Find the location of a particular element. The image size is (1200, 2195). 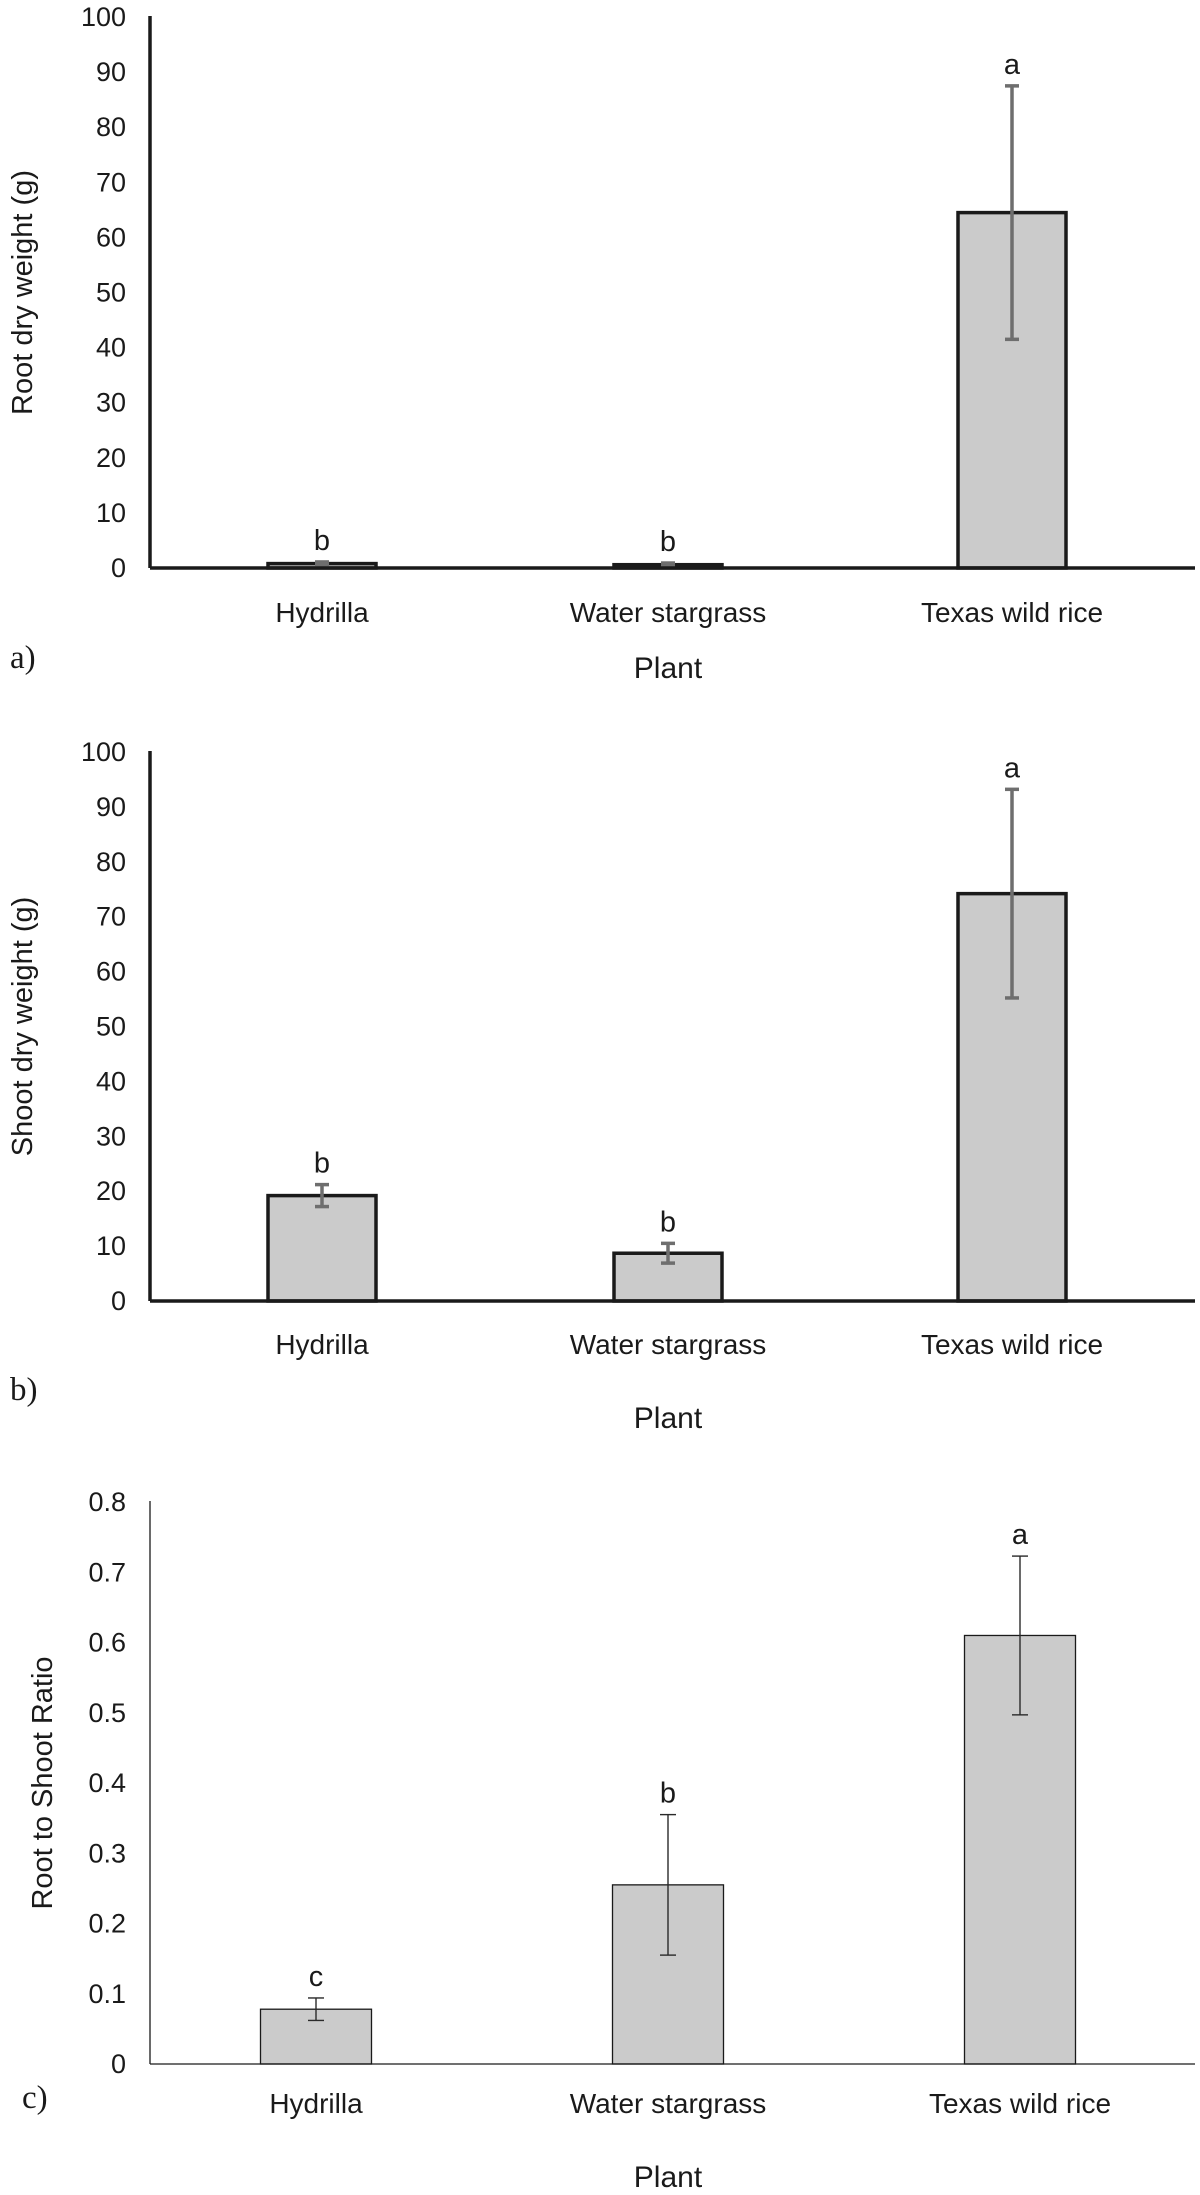

y-tick-label: 0.6 is located at coordinates (107, 1643).